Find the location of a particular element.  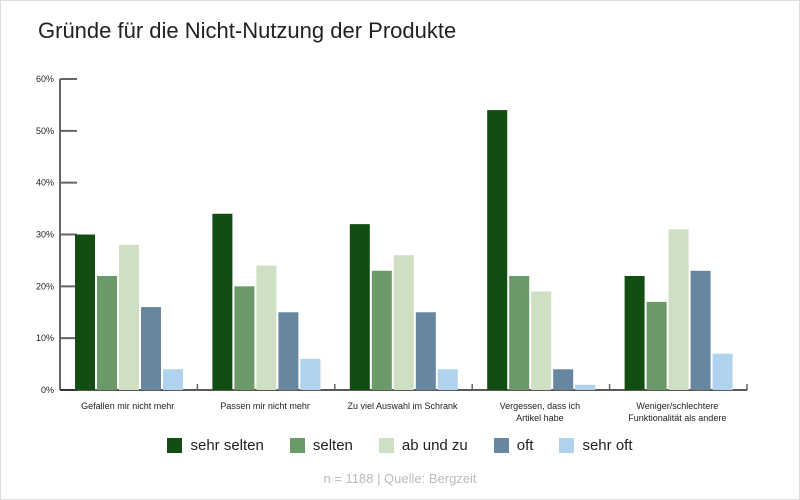

legend-item: sehr oft is located at coordinates (596, 445).